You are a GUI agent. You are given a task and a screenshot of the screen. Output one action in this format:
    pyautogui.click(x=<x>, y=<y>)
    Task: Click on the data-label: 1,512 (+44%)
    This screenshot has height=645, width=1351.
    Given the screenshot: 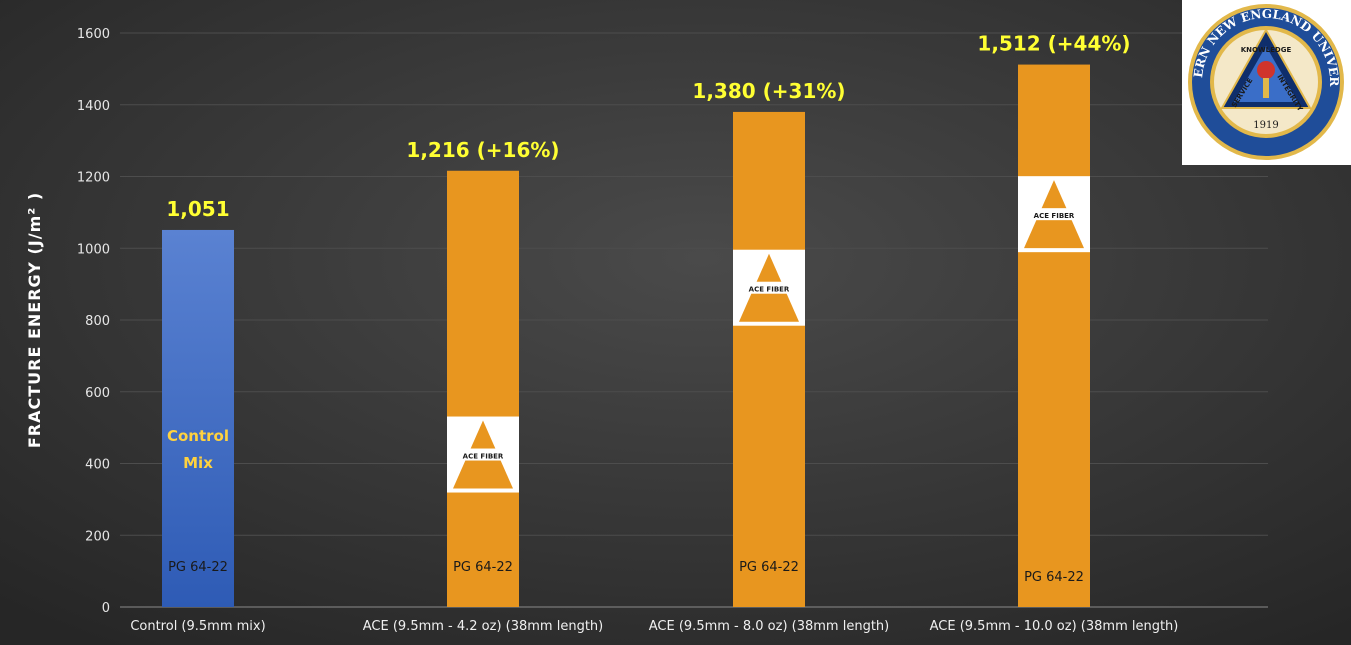 What is the action you would take?
    pyautogui.click(x=1053, y=44)
    